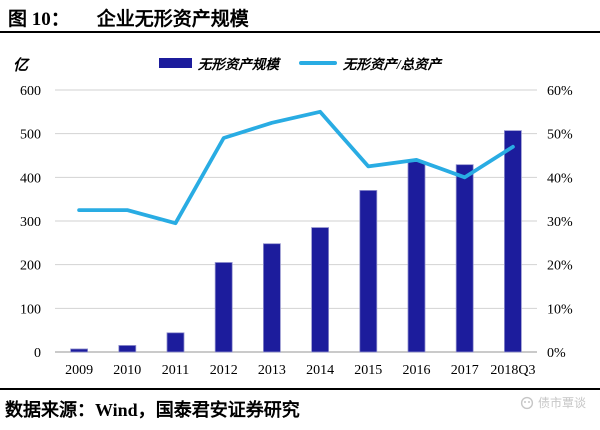 The height and width of the screenshot is (430, 600). Describe the element at coordinates (368, 370) in the screenshot. I see `x-axis-tick-label: 2015` at that location.